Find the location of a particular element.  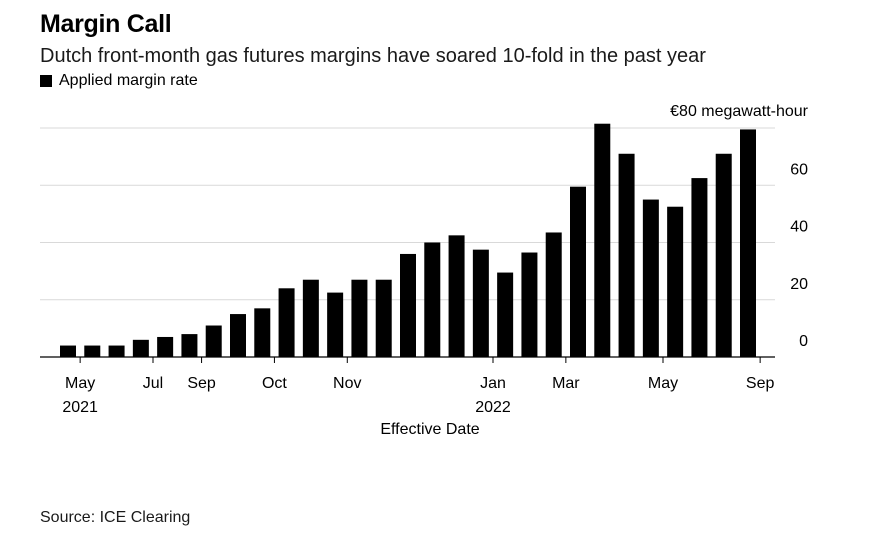

legend: Applied margin rate is located at coordinates (119, 81).